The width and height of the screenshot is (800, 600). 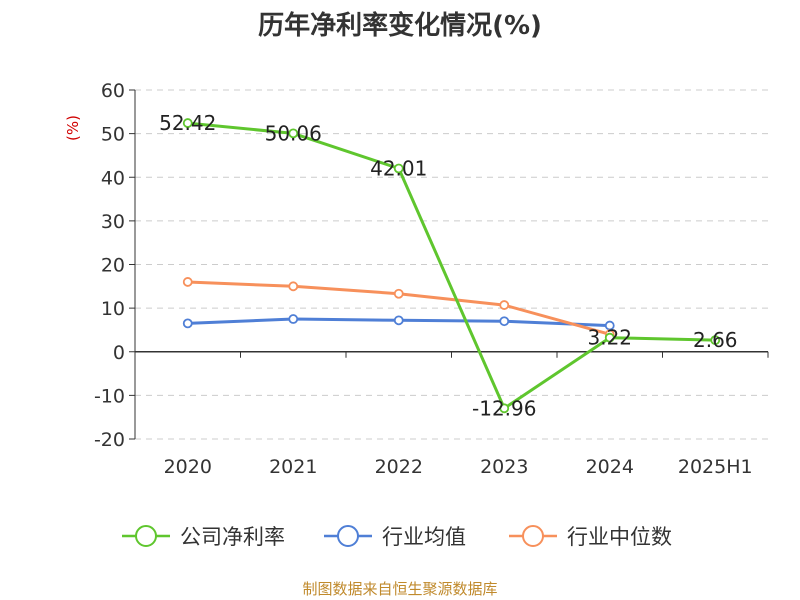 I want to click on data-label: -12.96, so click(x=504, y=408).